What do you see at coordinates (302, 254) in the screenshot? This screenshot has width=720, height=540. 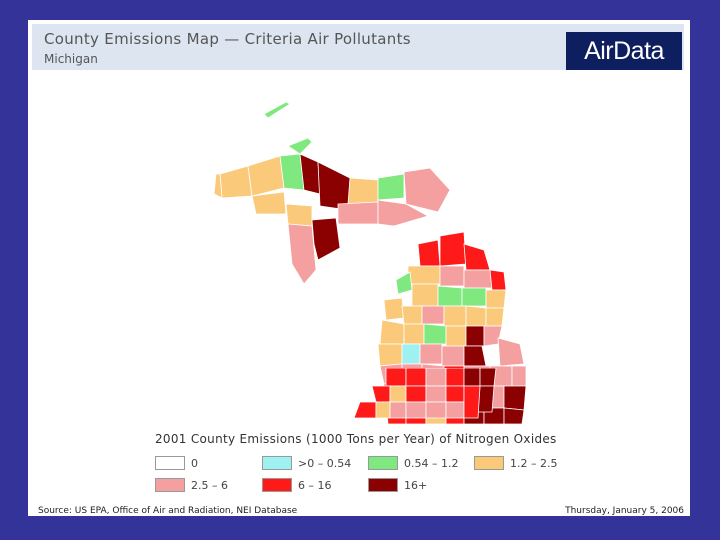 I see `county-menominee` at bounding box center [302, 254].